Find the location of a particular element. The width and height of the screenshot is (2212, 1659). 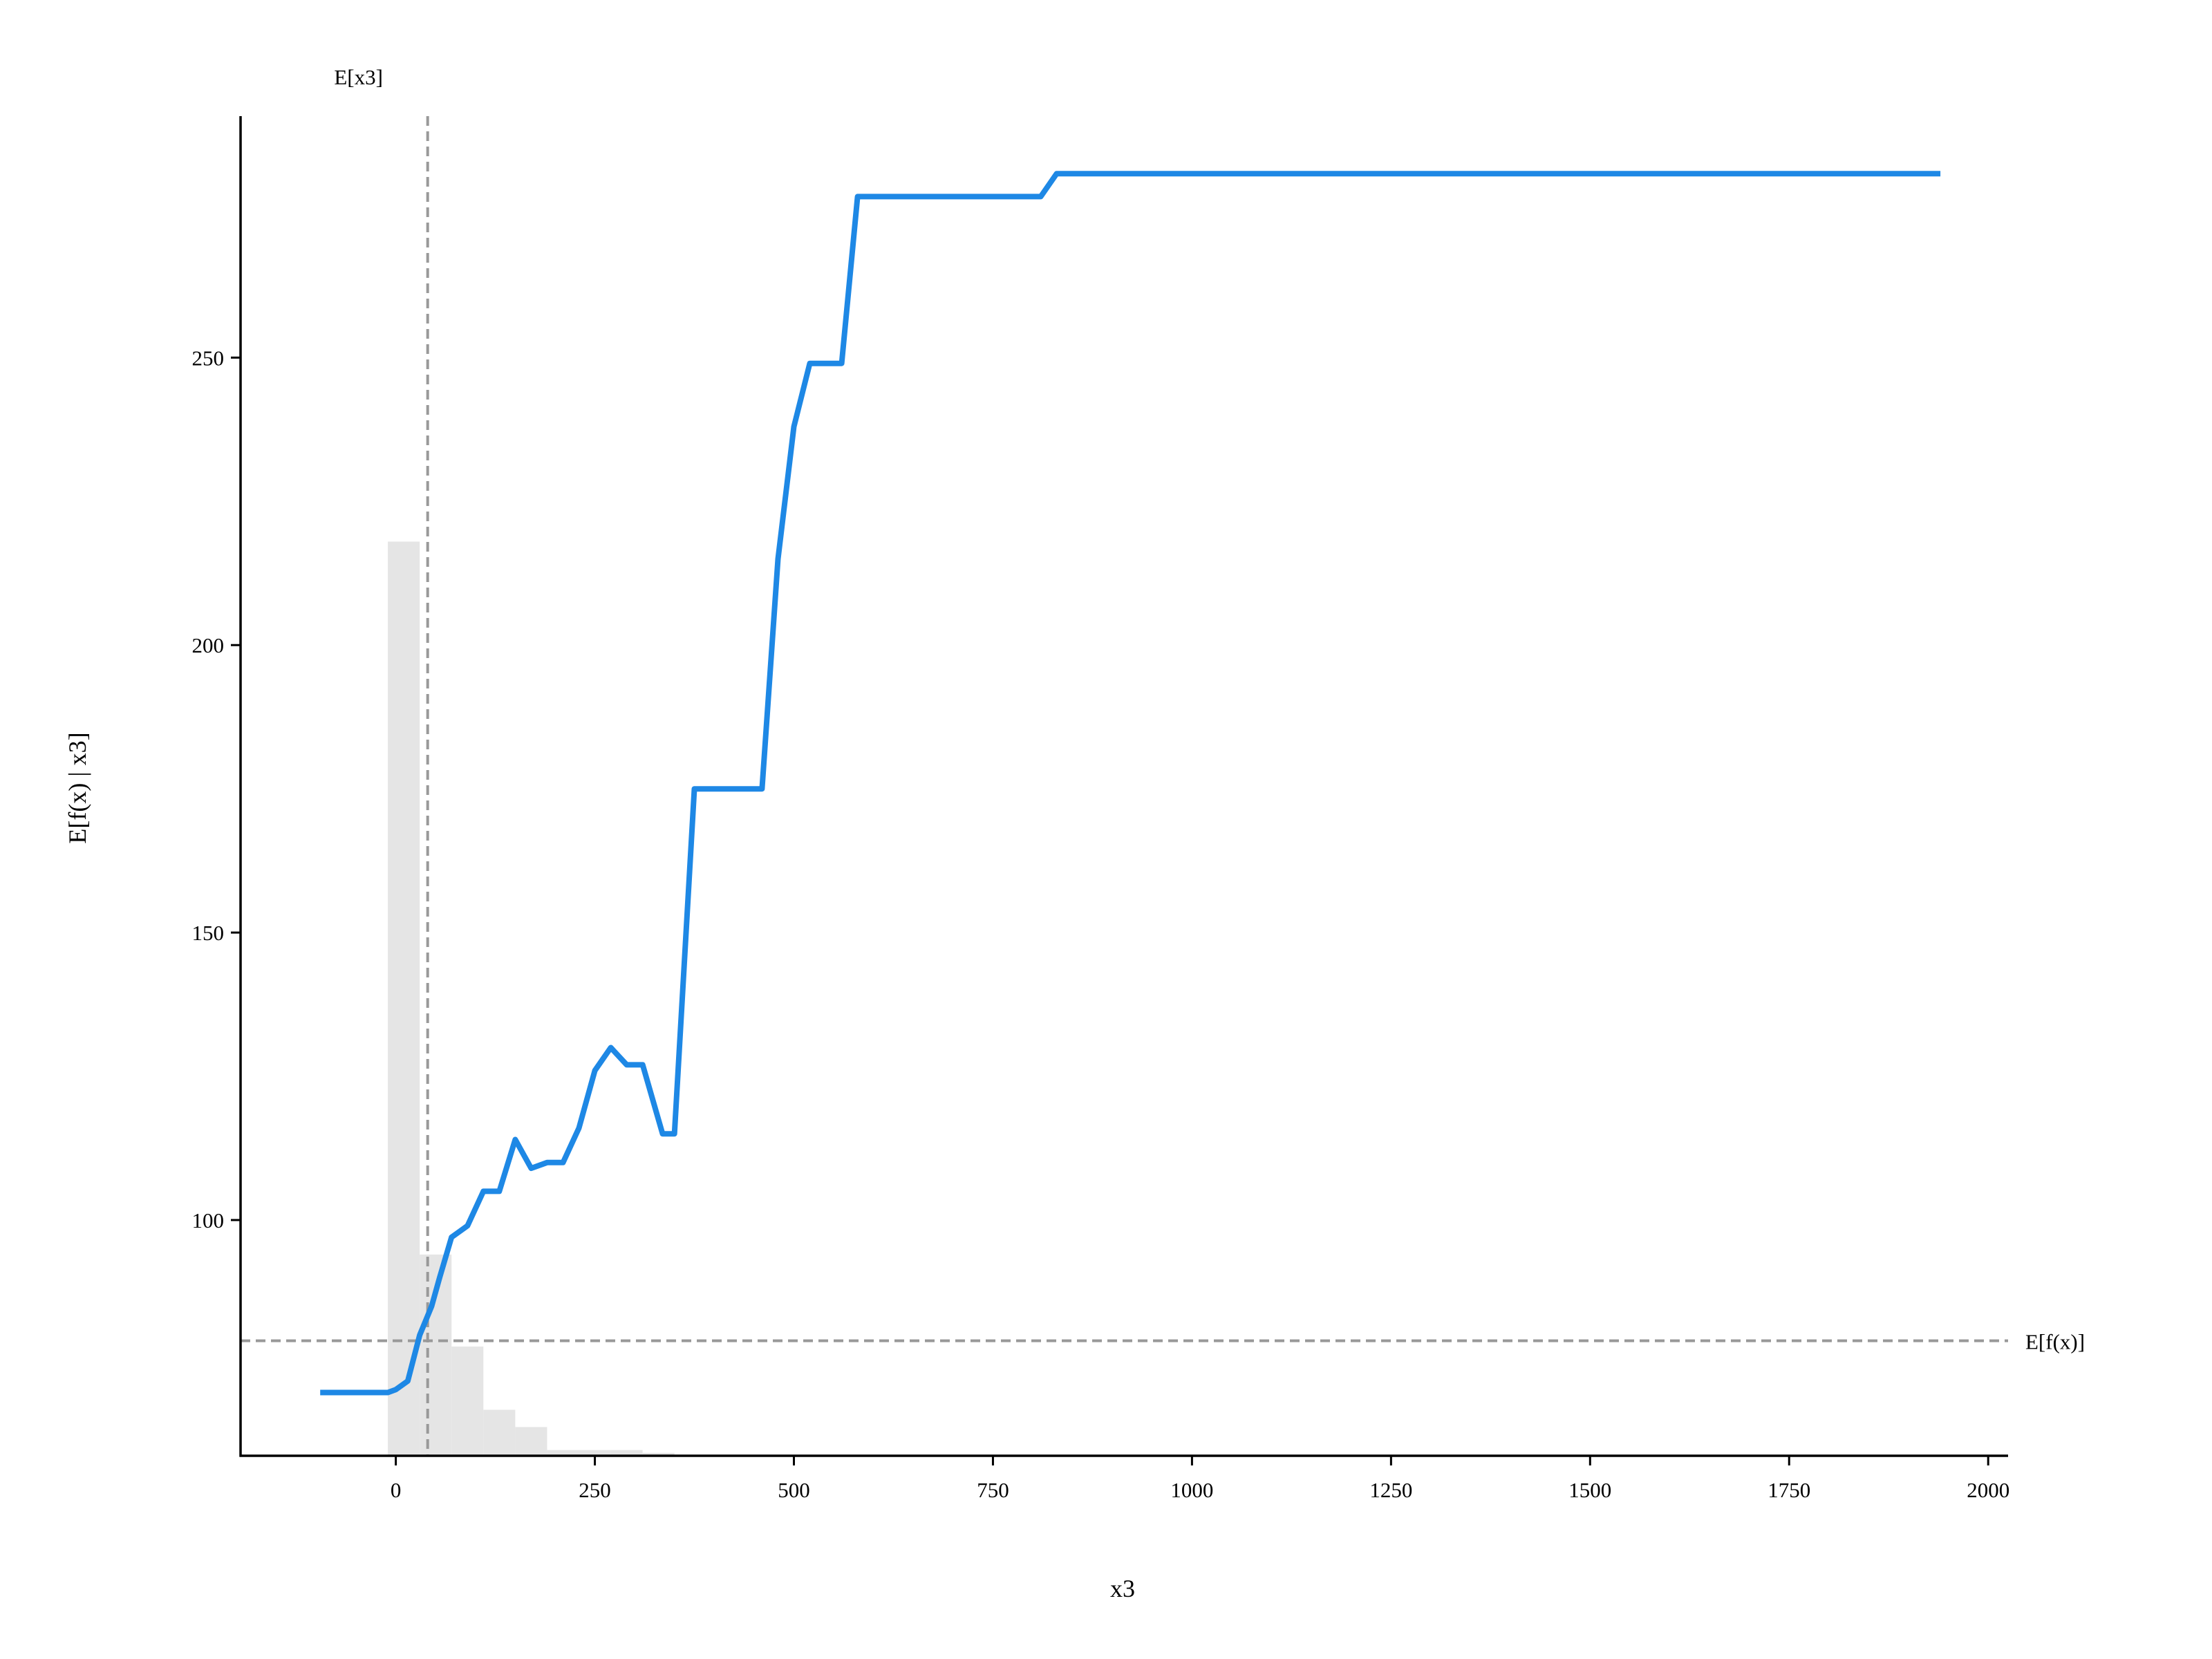

x-tick-label: 750 is located at coordinates (993, 1490).